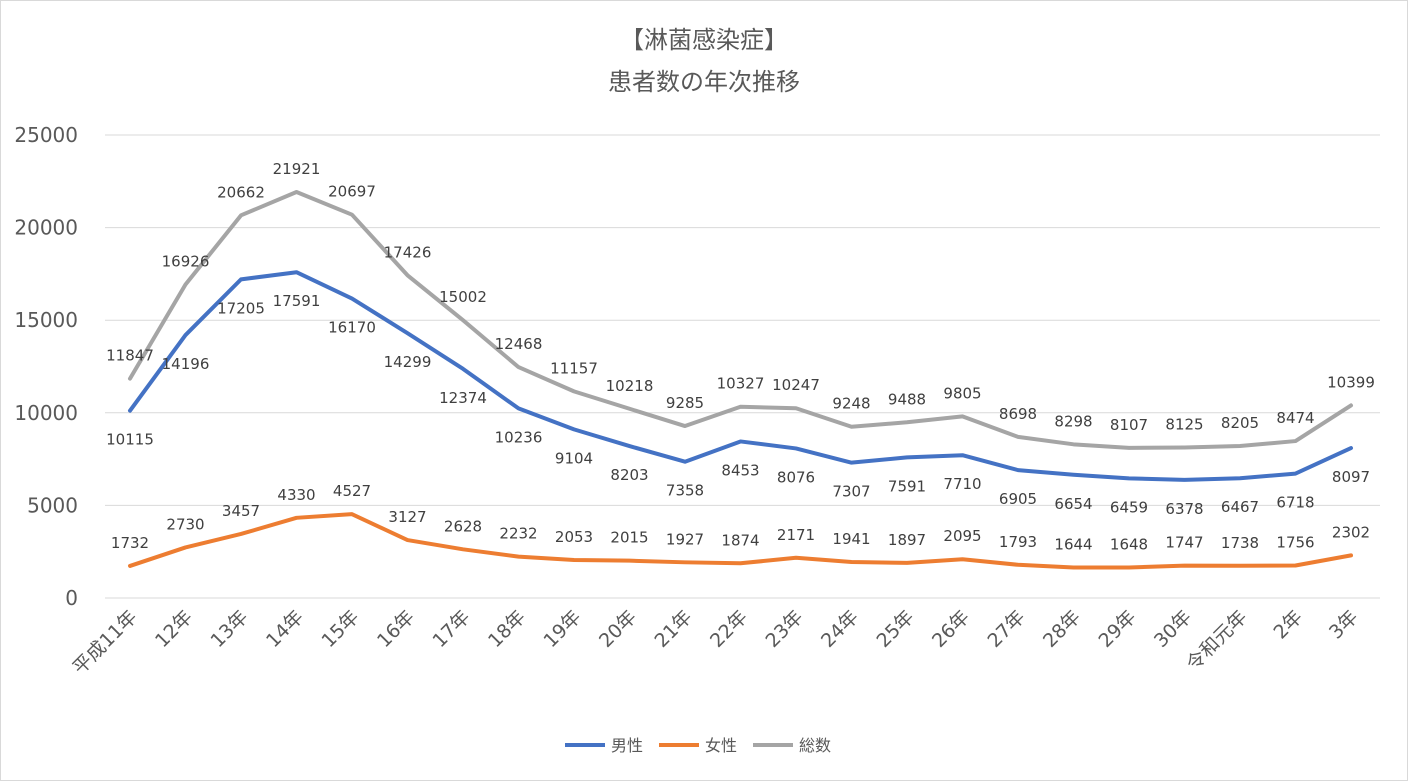  Describe the element at coordinates (186, 364) in the screenshot. I see `data-label: 14196` at that location.